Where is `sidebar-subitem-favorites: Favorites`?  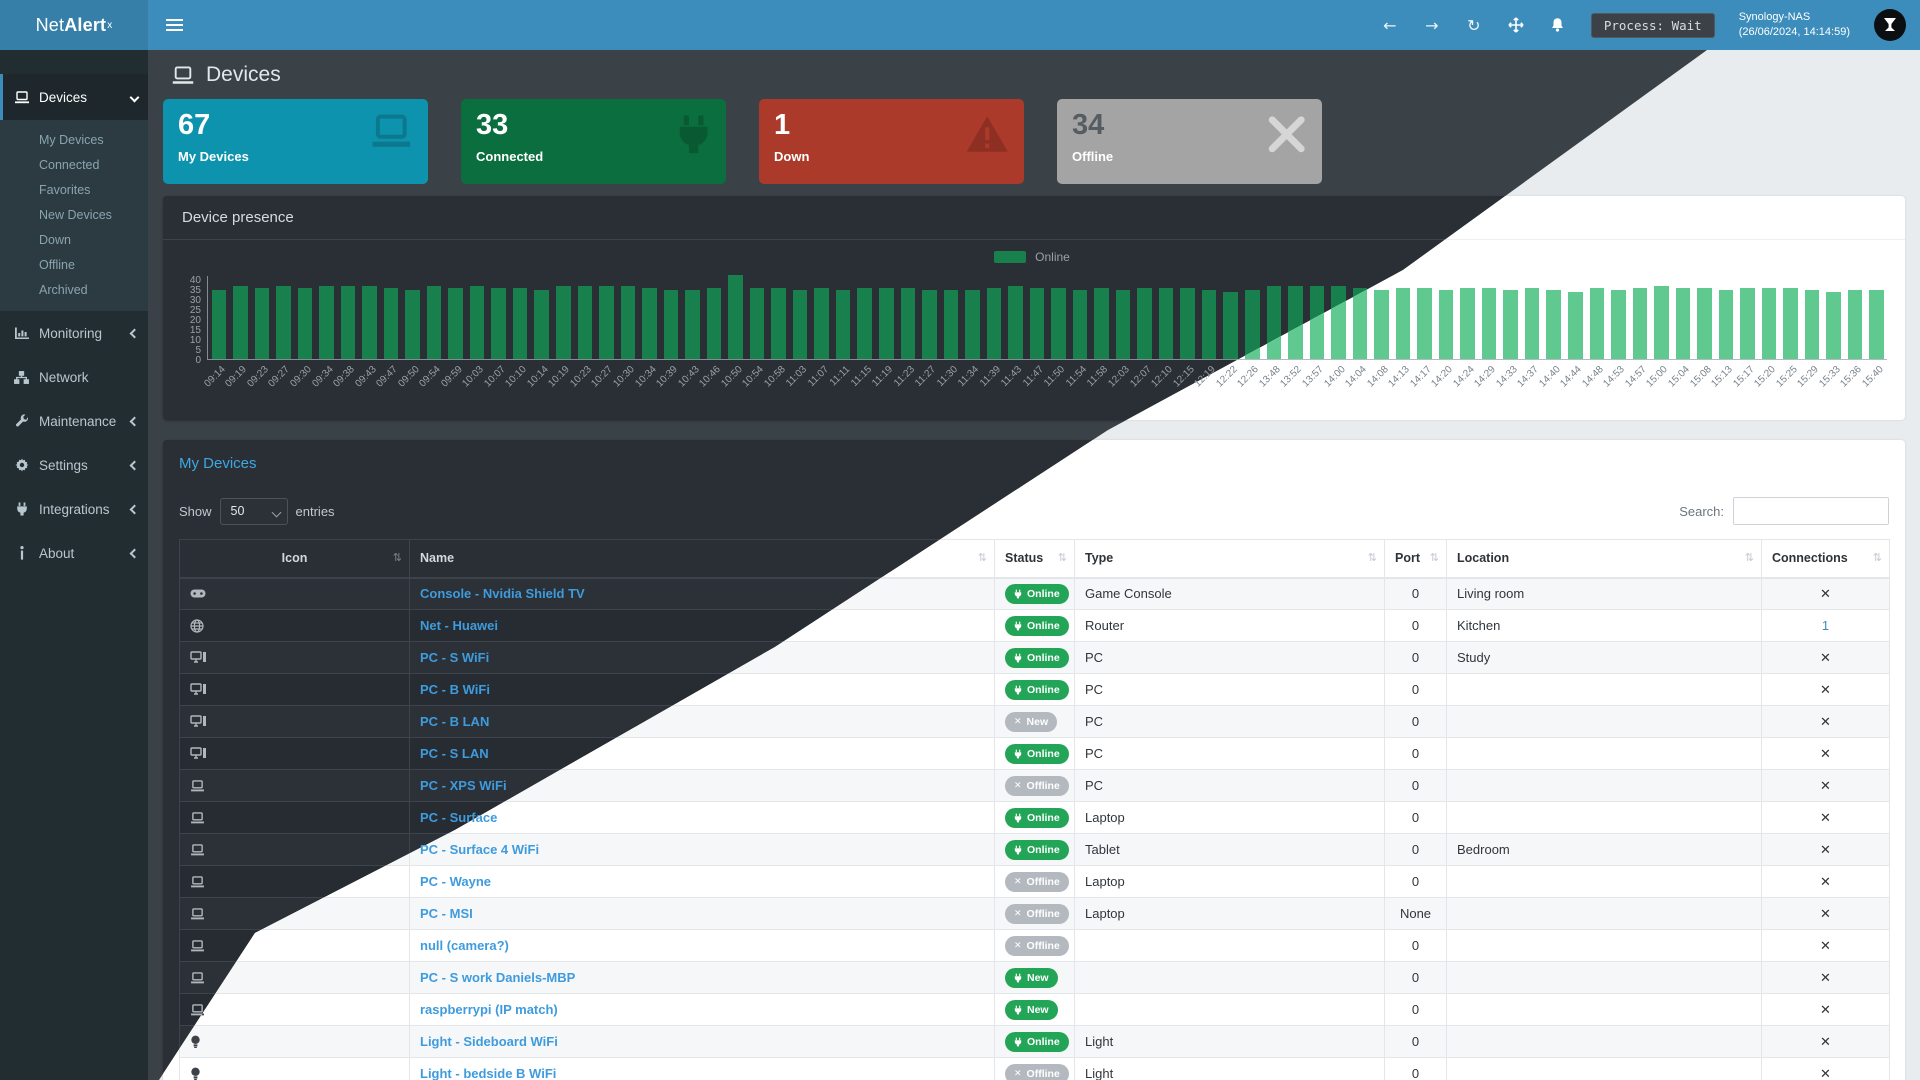
sidebar-subitem-favorites: Favorites is located at coordinates (65, 189).